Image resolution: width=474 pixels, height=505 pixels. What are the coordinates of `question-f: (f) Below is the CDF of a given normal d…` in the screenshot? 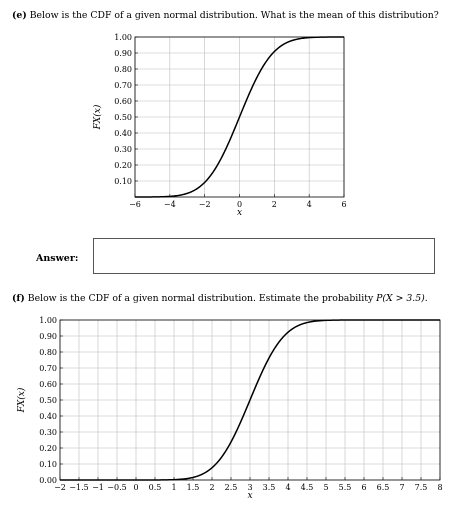 It's located at (220, 298).